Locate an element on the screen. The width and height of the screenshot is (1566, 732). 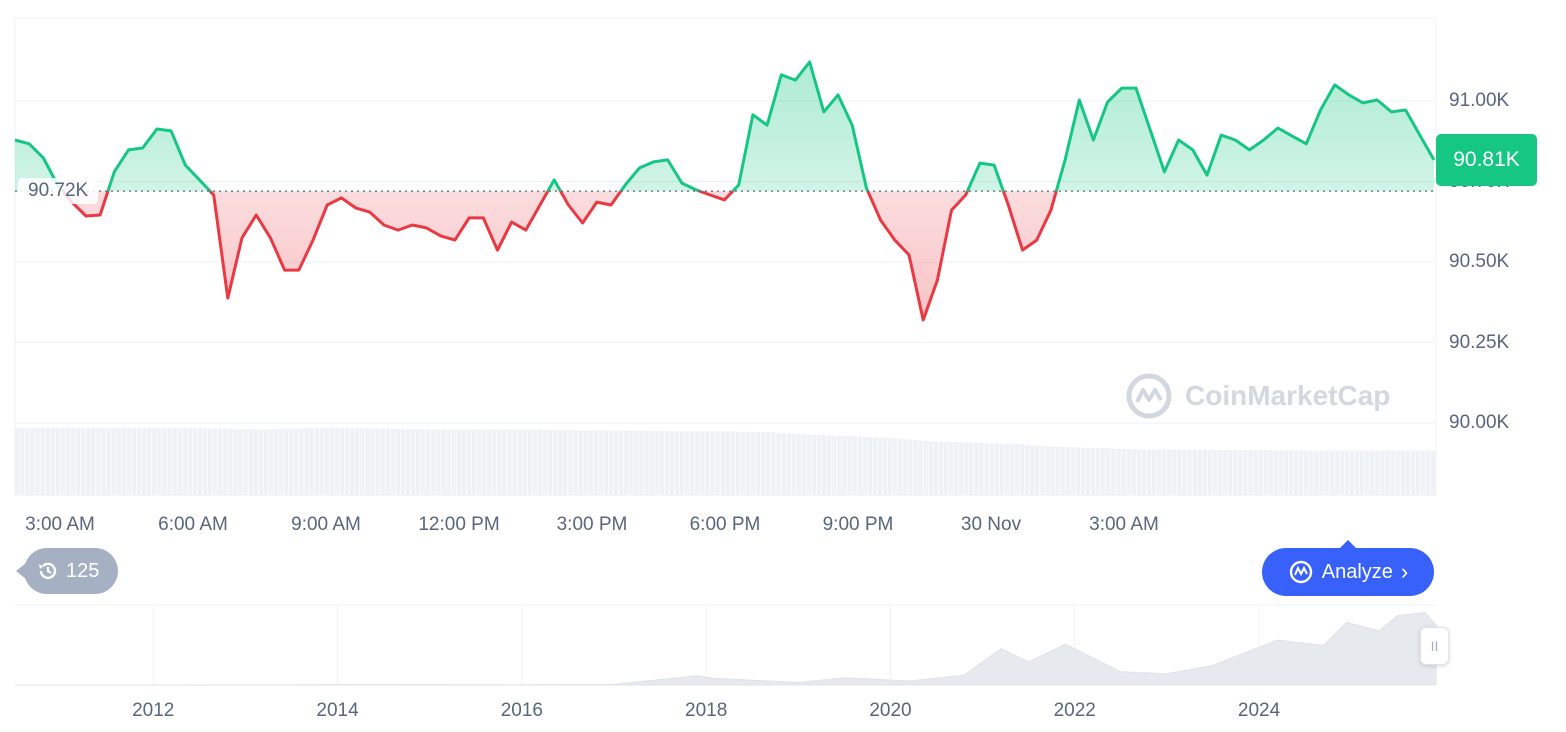
history-icon is located at coordinates (48, 571).